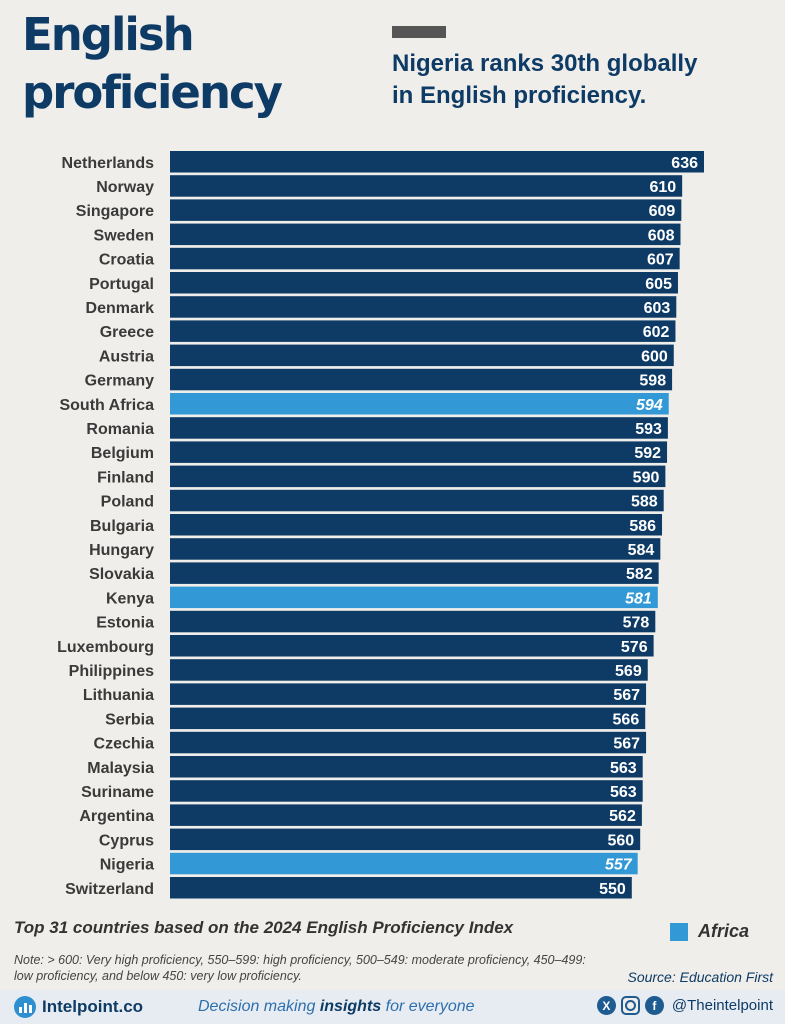  I want to click on brand-name: Intelpoint.co, so click(93, 1006).